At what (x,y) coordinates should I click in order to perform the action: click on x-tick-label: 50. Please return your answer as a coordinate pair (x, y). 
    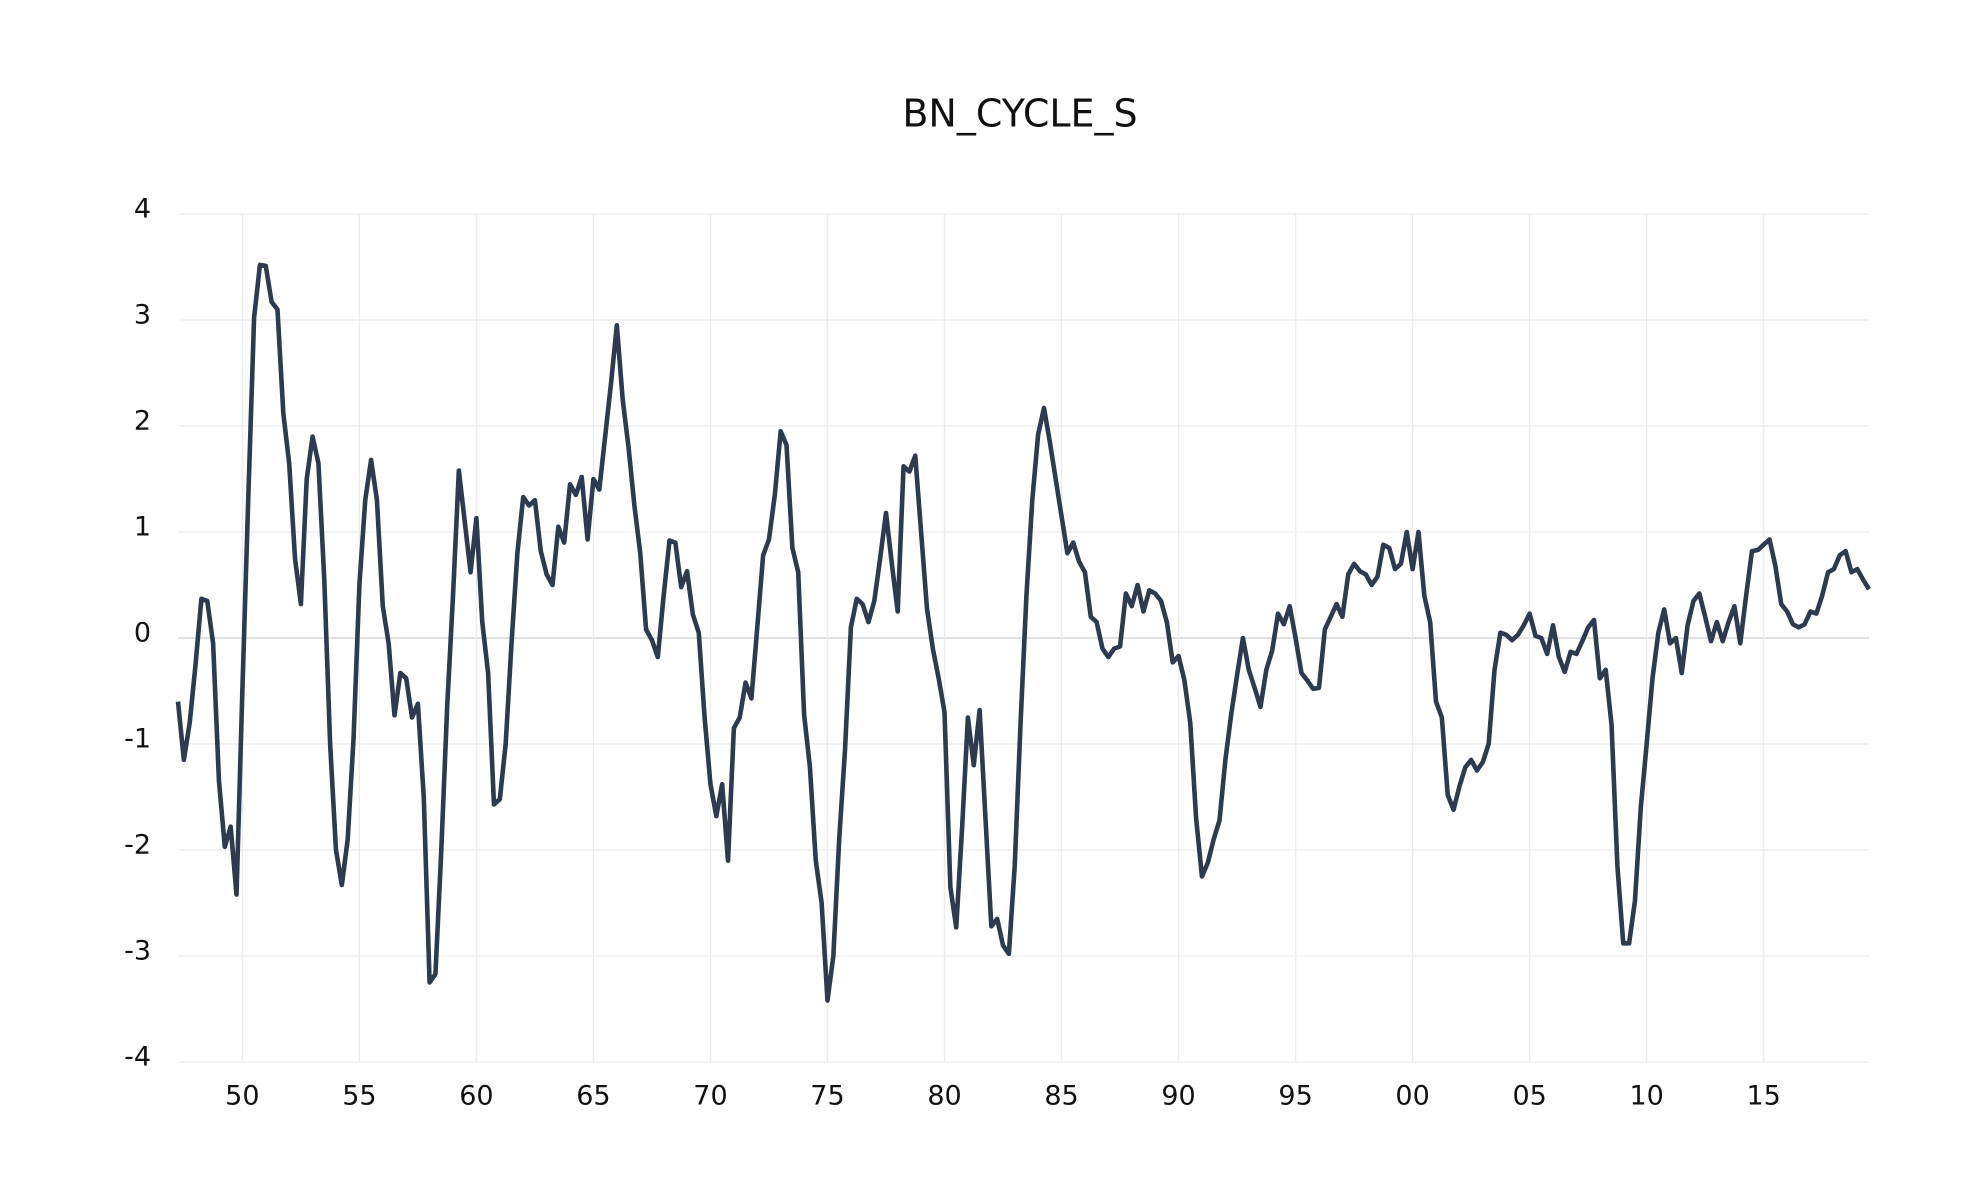
    Looking at the image, I should click on (242, 1096).